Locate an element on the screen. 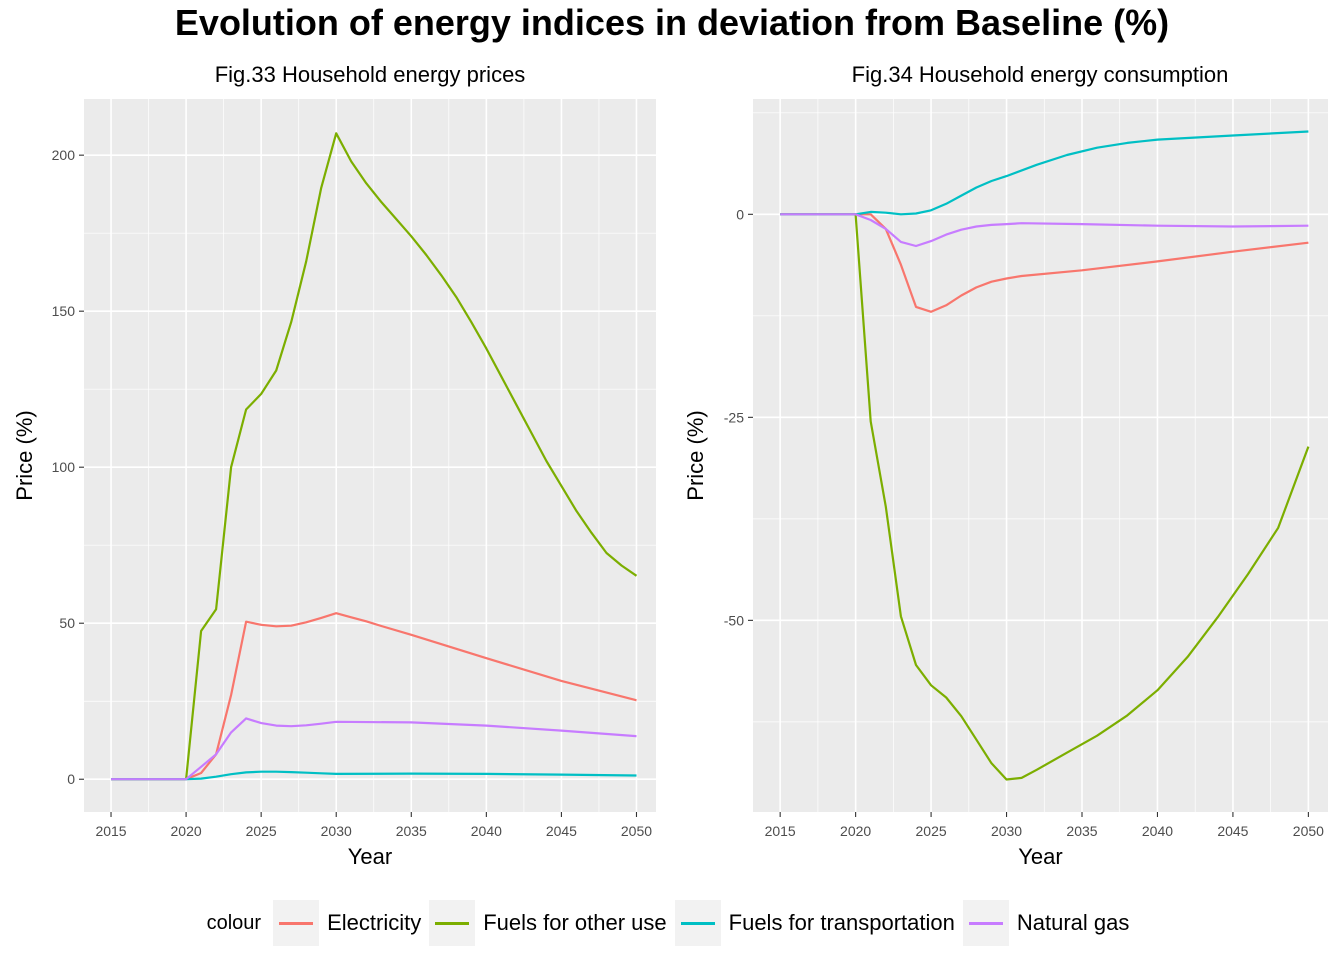 Image resolution: width=1344 pixels, height=960 pixels. panel-title: Fig.33 Household energy prices is located at coordinates (370, 74).